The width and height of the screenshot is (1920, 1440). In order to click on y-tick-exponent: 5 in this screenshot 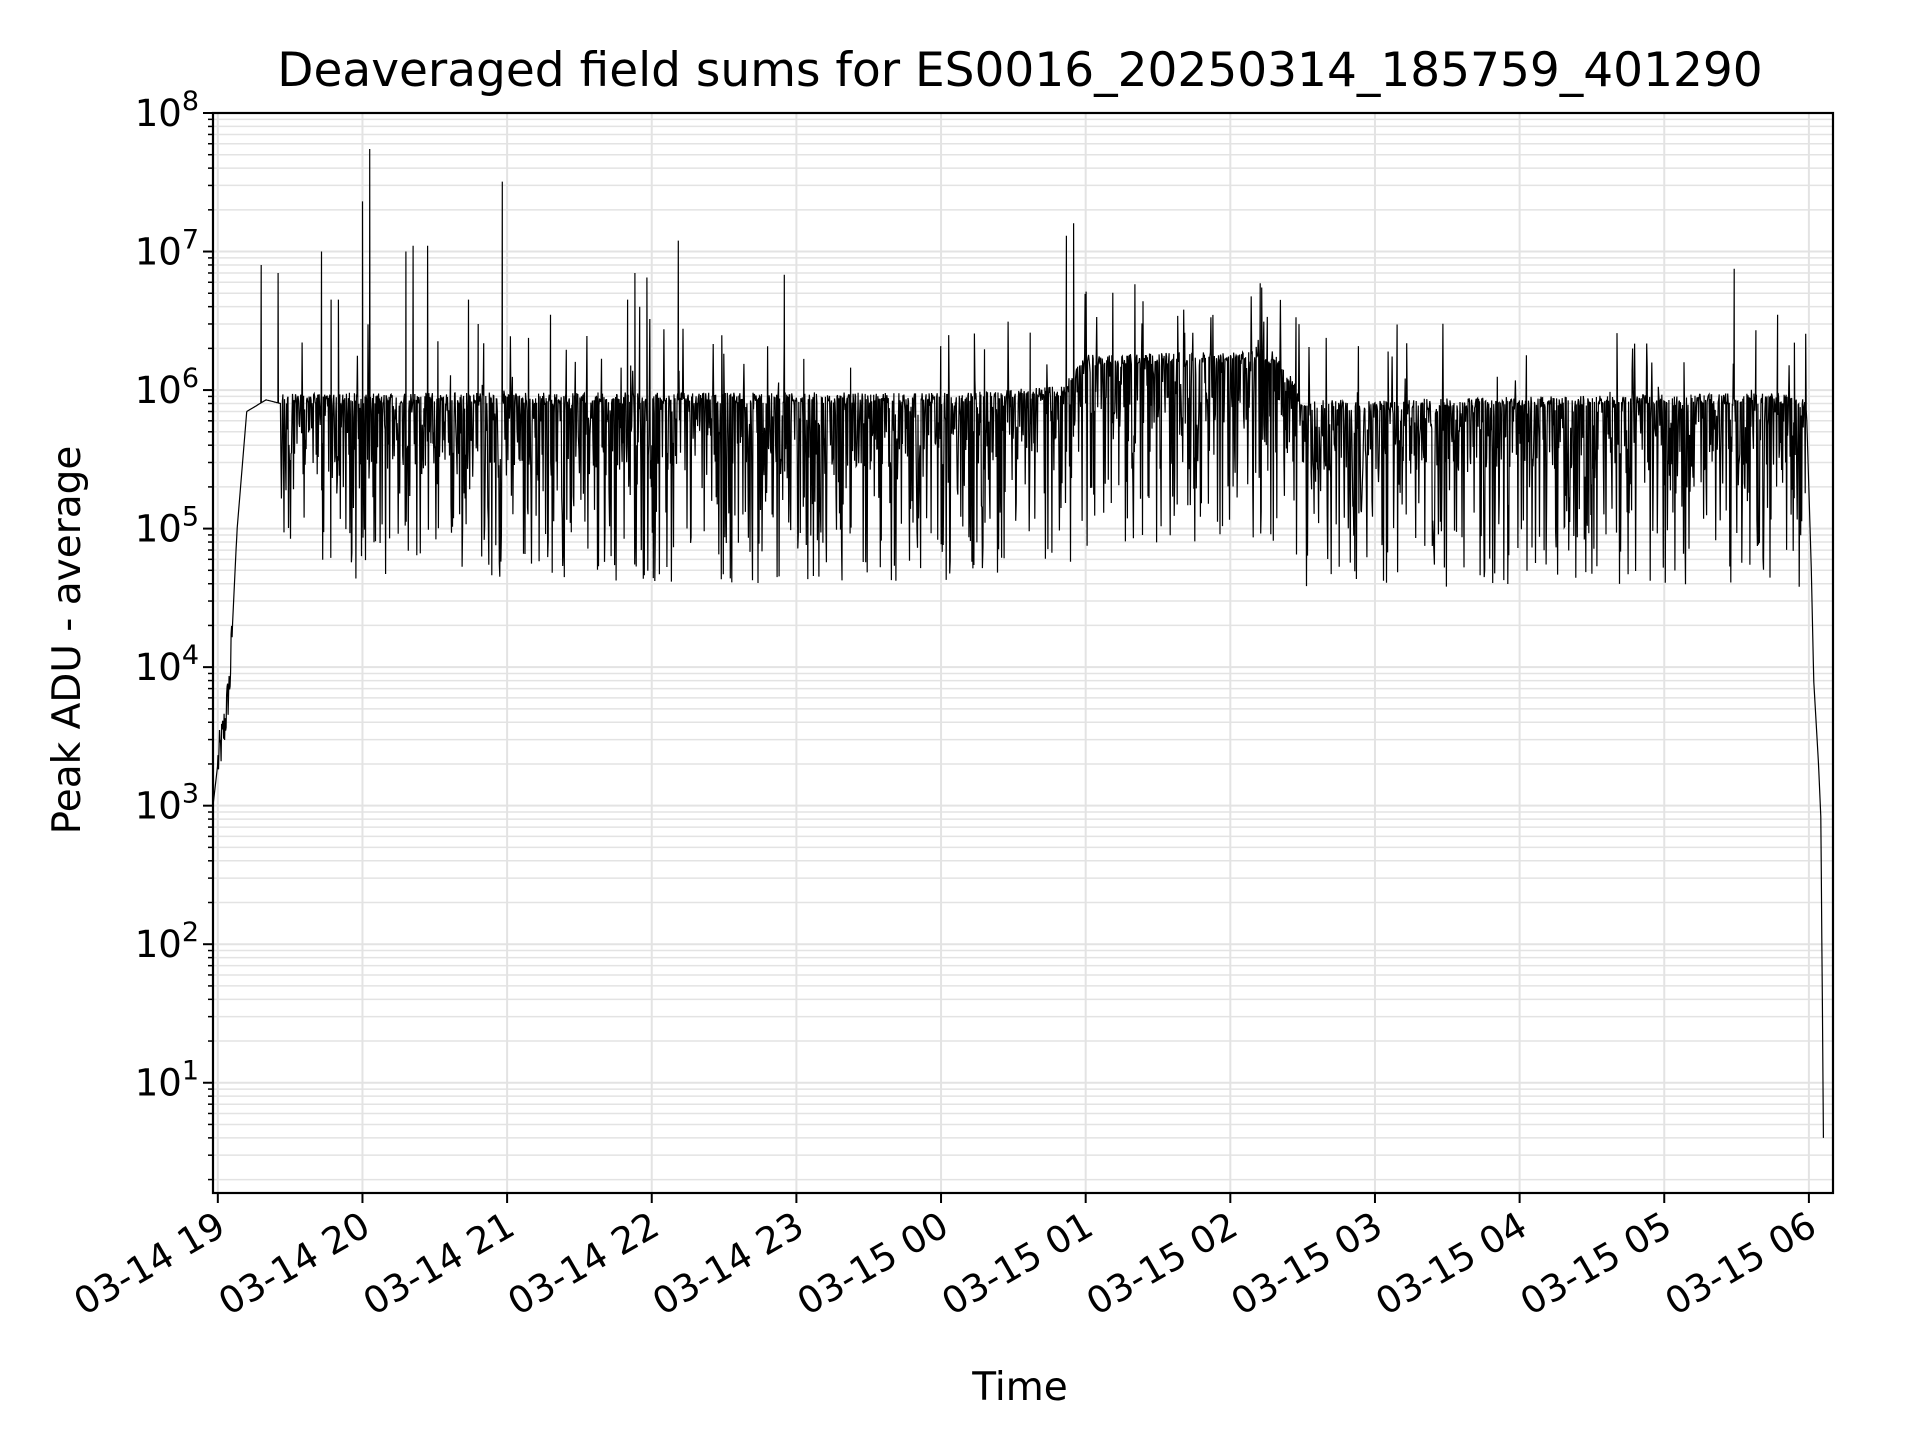, I will do `click(190, 517)`.